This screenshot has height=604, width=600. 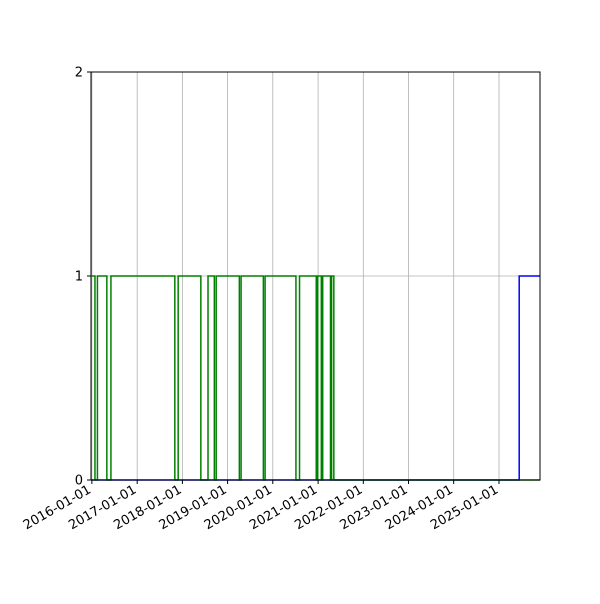 I want to click on y-tick-label: 1, so click(x=79, y=277).